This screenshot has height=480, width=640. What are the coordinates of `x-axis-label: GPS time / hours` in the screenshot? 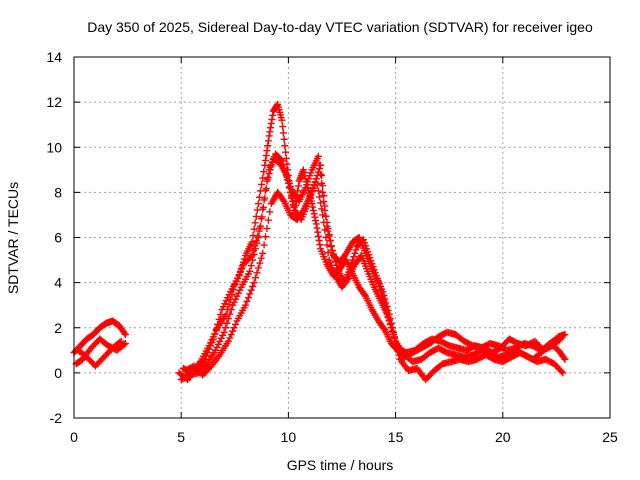 It's located at (340, 465).